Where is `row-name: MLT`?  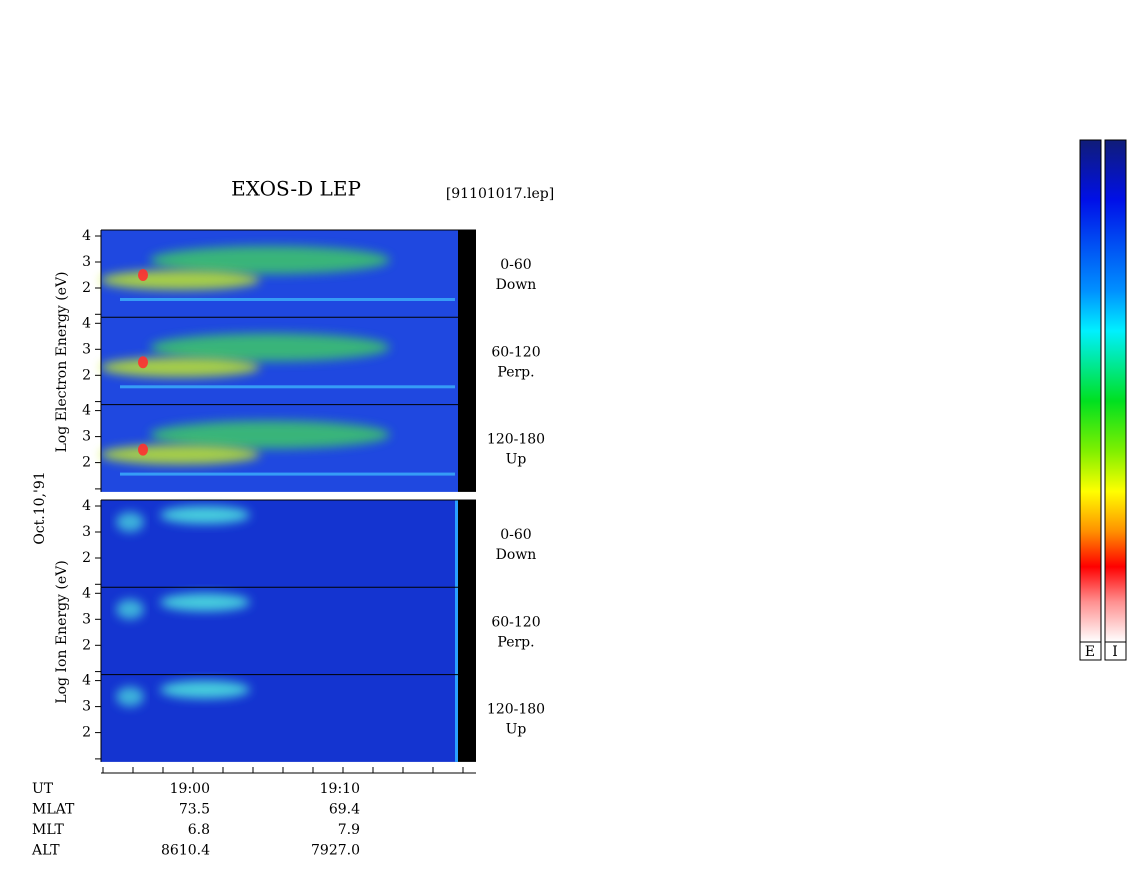
row-name: MLT is located at coordinates (48, 830).